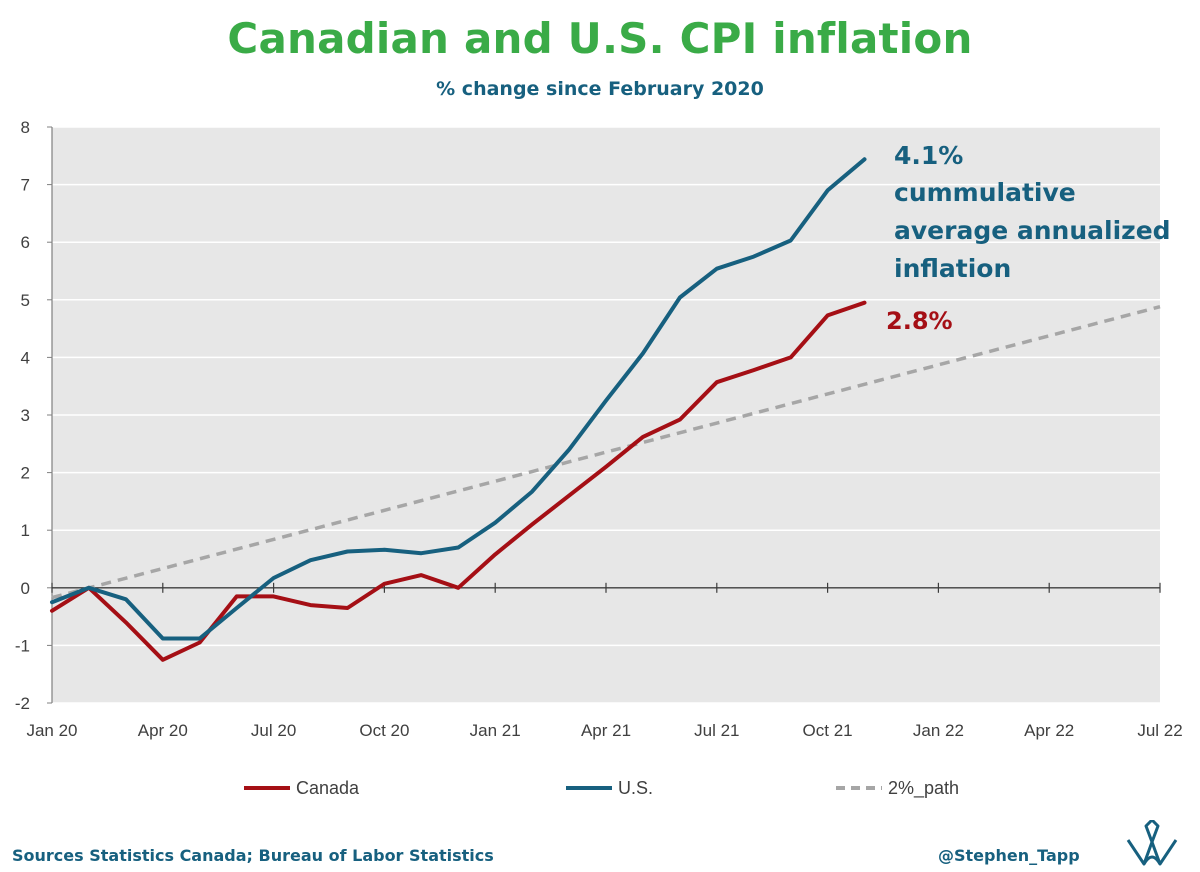  Describe the element at coordinates (923, 788) in the screenshot. I see `legend-label-2pct-path: 2%_path` at that location.